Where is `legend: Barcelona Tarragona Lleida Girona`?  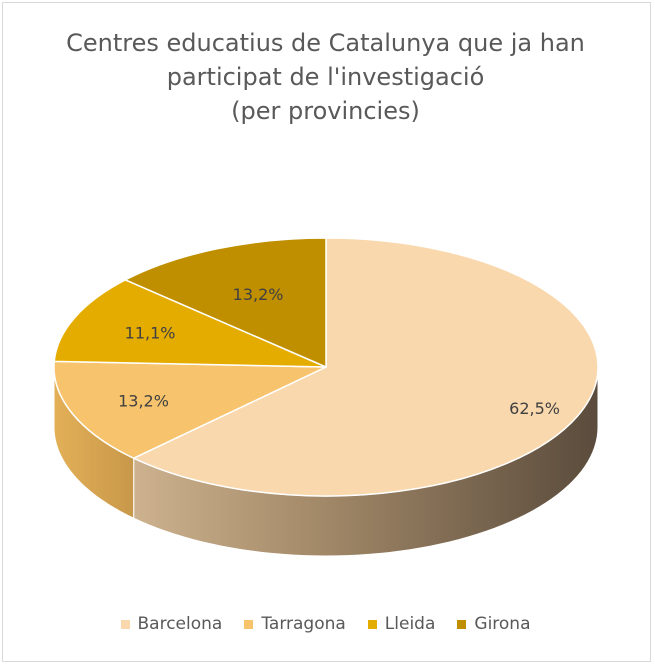 legend: Barcelona Tarragona Lleida Girona is located at coordinates (325, 624).